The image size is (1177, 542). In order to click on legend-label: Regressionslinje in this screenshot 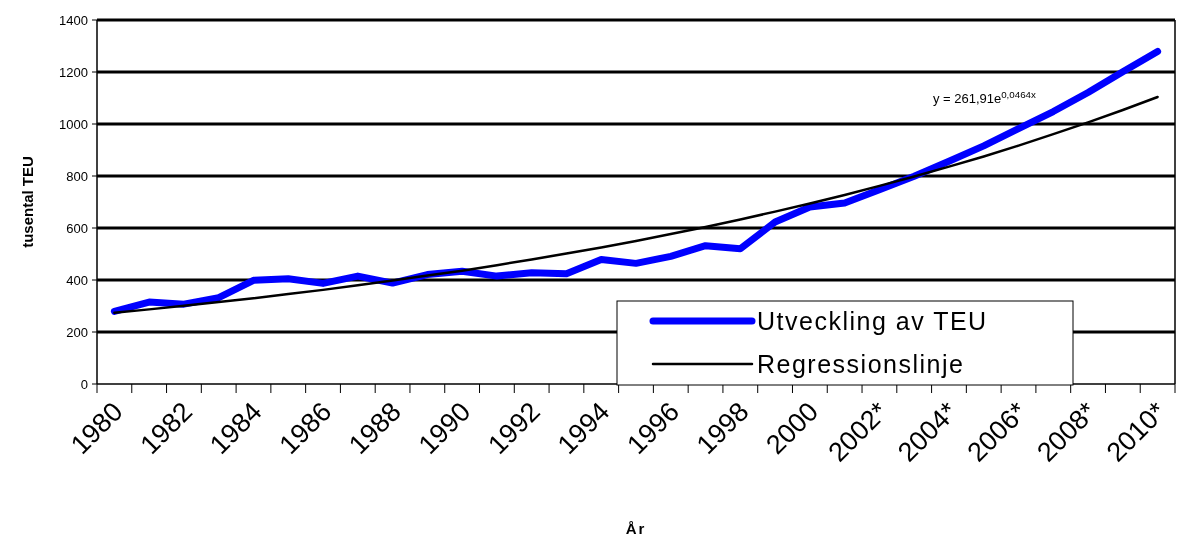, I will do `click(861, 363)`.